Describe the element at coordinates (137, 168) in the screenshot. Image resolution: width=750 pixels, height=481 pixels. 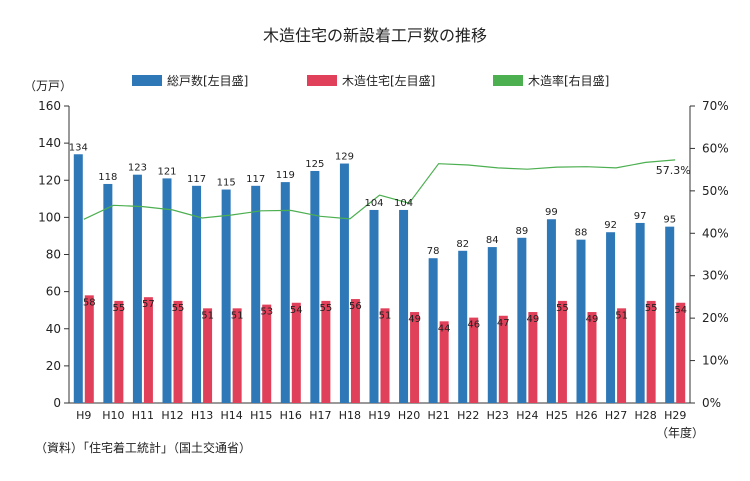
I see `data-label-total: 123` at that location.